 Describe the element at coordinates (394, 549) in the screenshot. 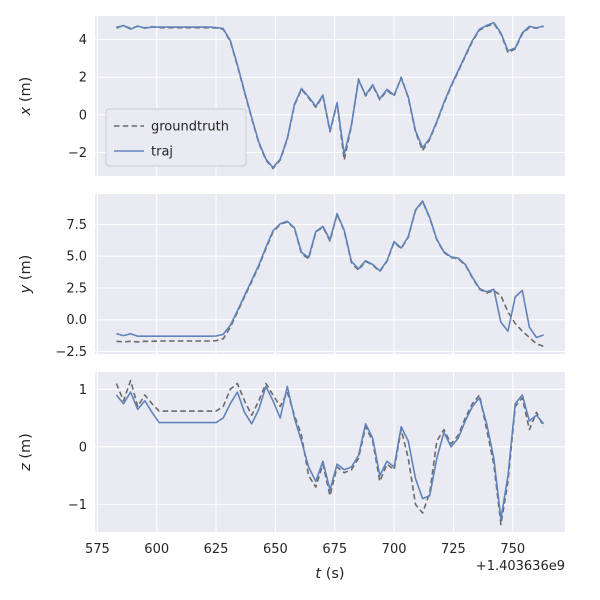

I see `x-tick-label: 700` at that location.